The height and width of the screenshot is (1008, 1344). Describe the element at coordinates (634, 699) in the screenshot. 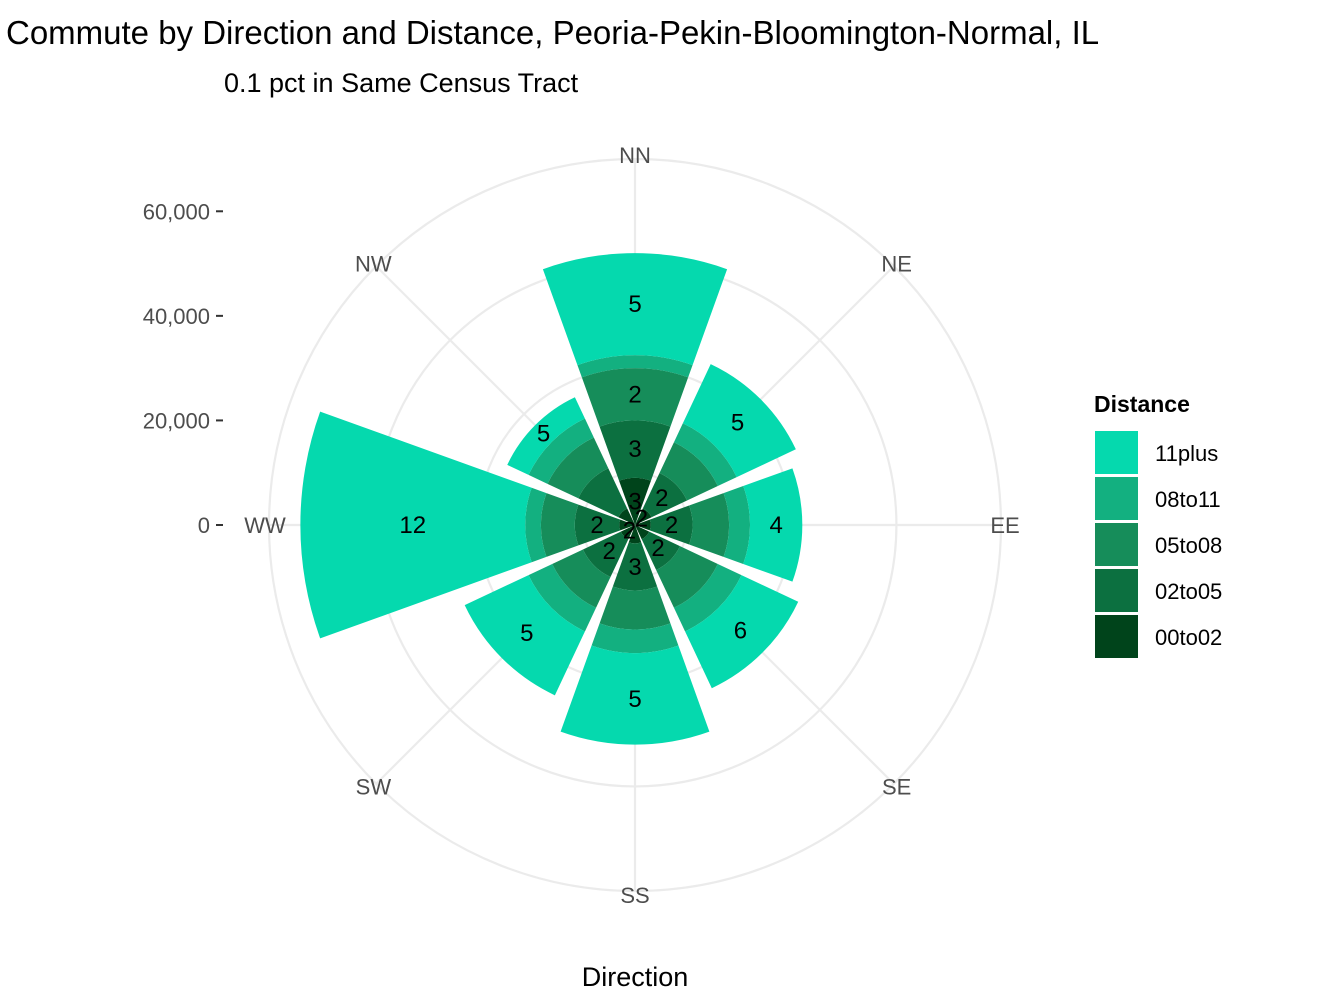

I see `bar-label-SS-11plus: 5` at that location.